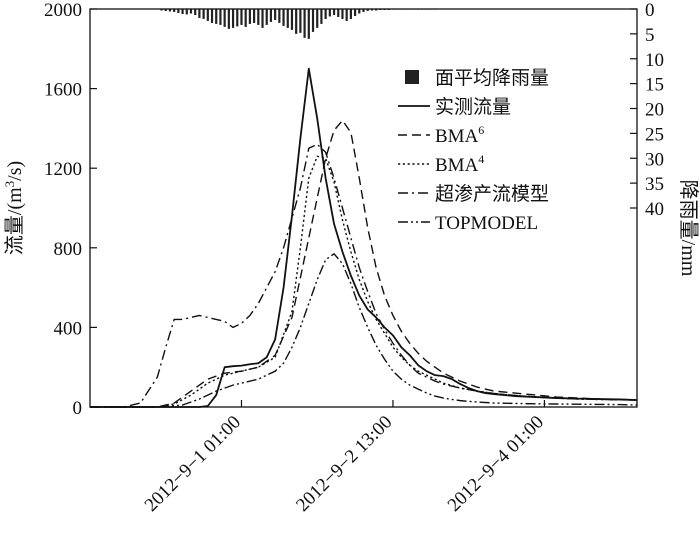 The image size is (700, 552). Describe the element at coordinates (68, 328) in the screenshot. I see `left-tick-label: 400` at that location.